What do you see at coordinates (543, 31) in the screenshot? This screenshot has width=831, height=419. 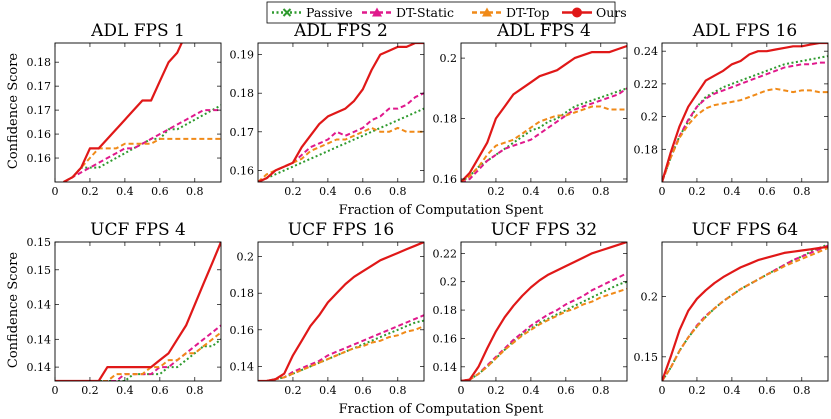 I see `panel-title-adl-fps-4: ADL FPS 4` at bounding box center [543, 31].